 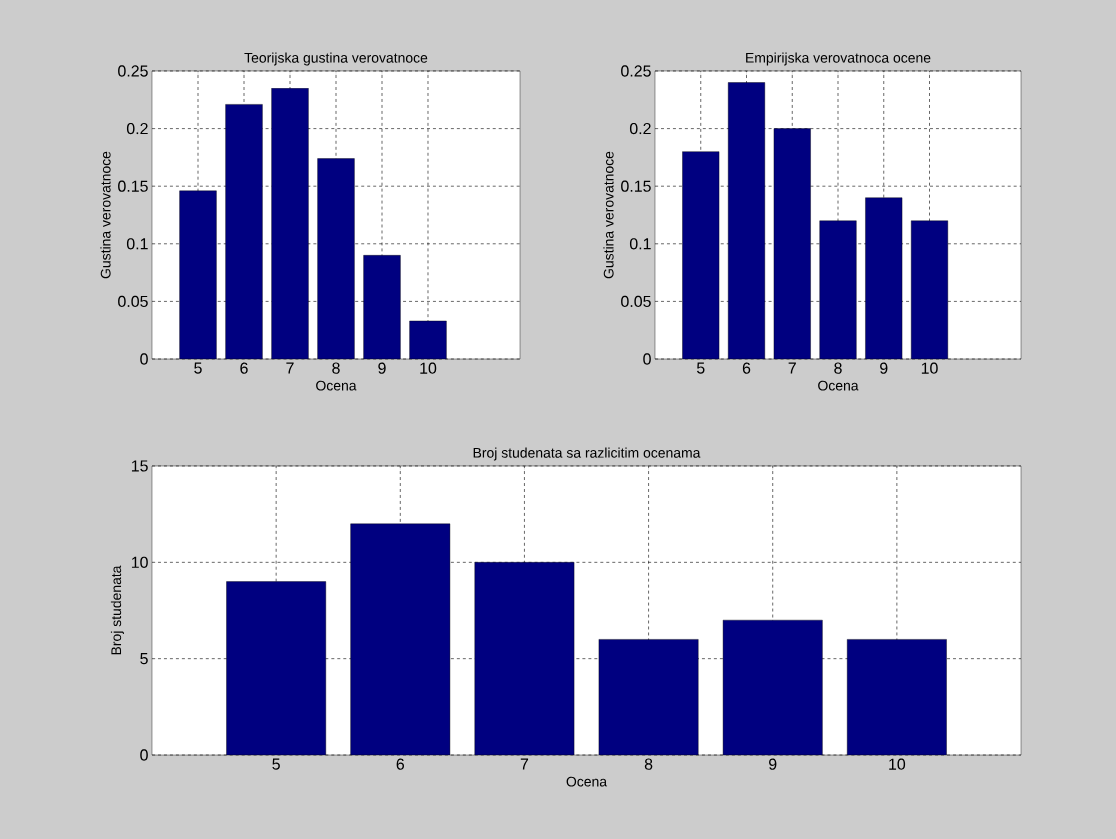 I want to click on chart-title: Broj studenata sa razlicitim ocenama, so click(x=587, y=454).